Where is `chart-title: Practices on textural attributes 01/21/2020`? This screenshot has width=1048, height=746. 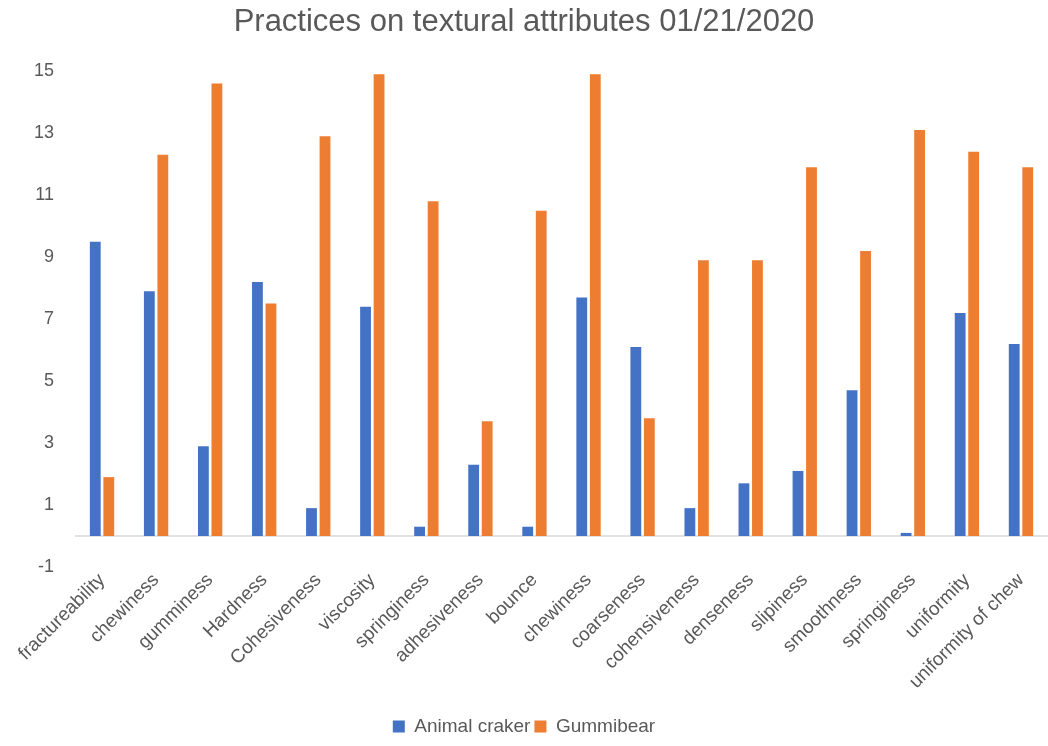
chart-title: Practices on textural attributes 01/21/2020 is located at coordinates (524, 21).